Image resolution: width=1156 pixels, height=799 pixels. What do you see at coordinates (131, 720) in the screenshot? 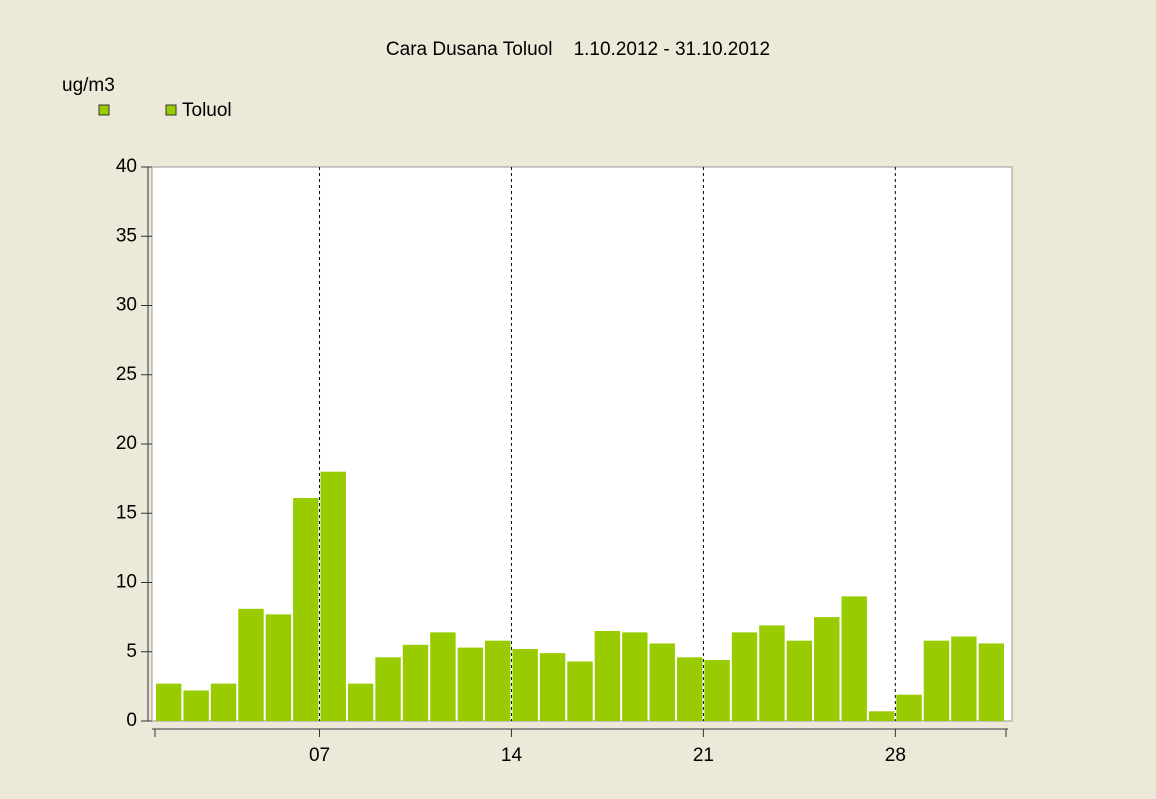
I see `y-tick-label: 0` at bounding box center [131, 720].